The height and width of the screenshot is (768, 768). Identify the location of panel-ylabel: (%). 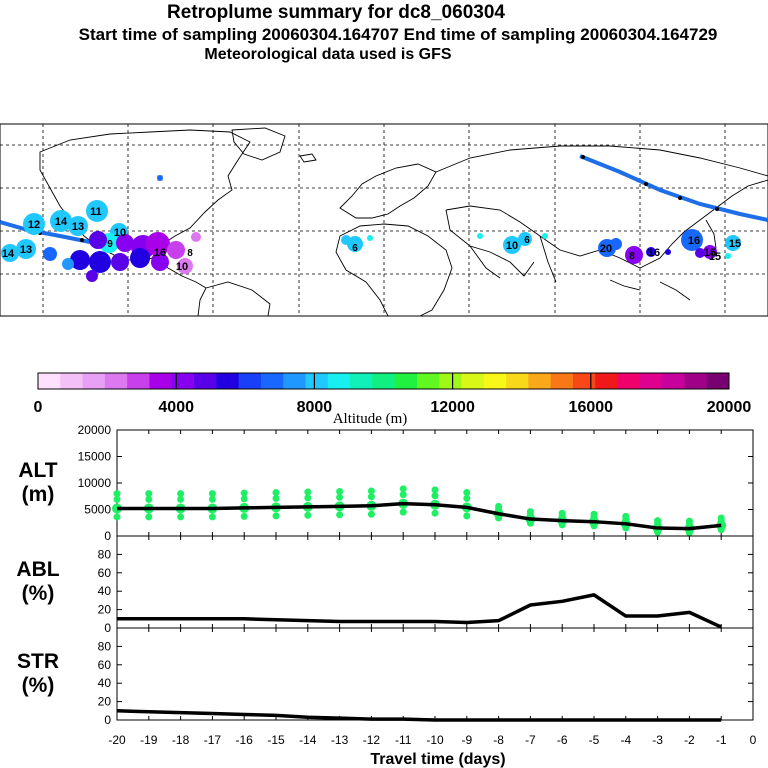
(38, 685).